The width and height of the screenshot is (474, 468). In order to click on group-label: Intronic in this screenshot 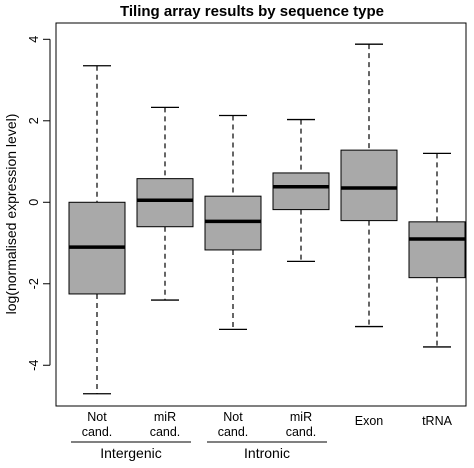, I will do `click(267, 453)`.